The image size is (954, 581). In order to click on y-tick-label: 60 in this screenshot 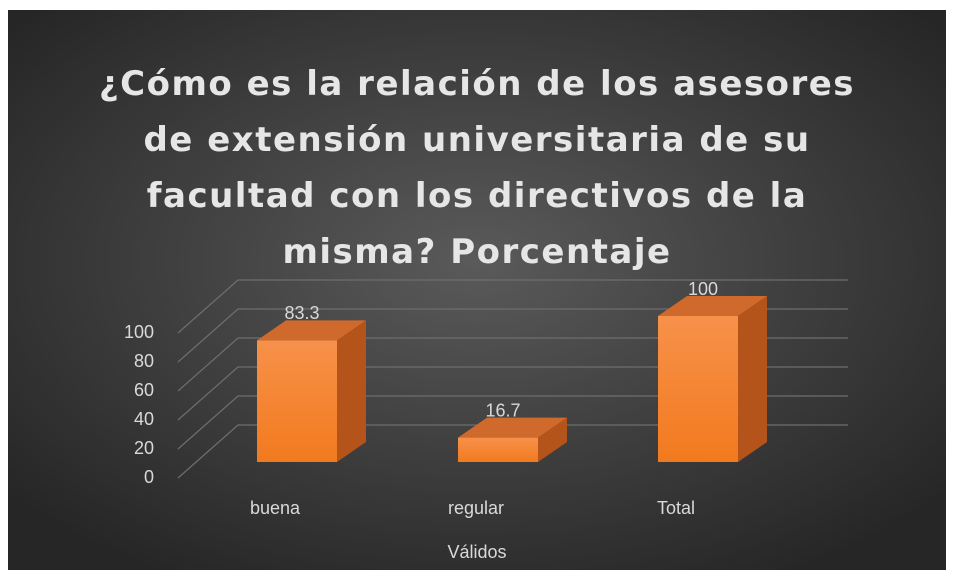, I will do `click(144, 390)`.